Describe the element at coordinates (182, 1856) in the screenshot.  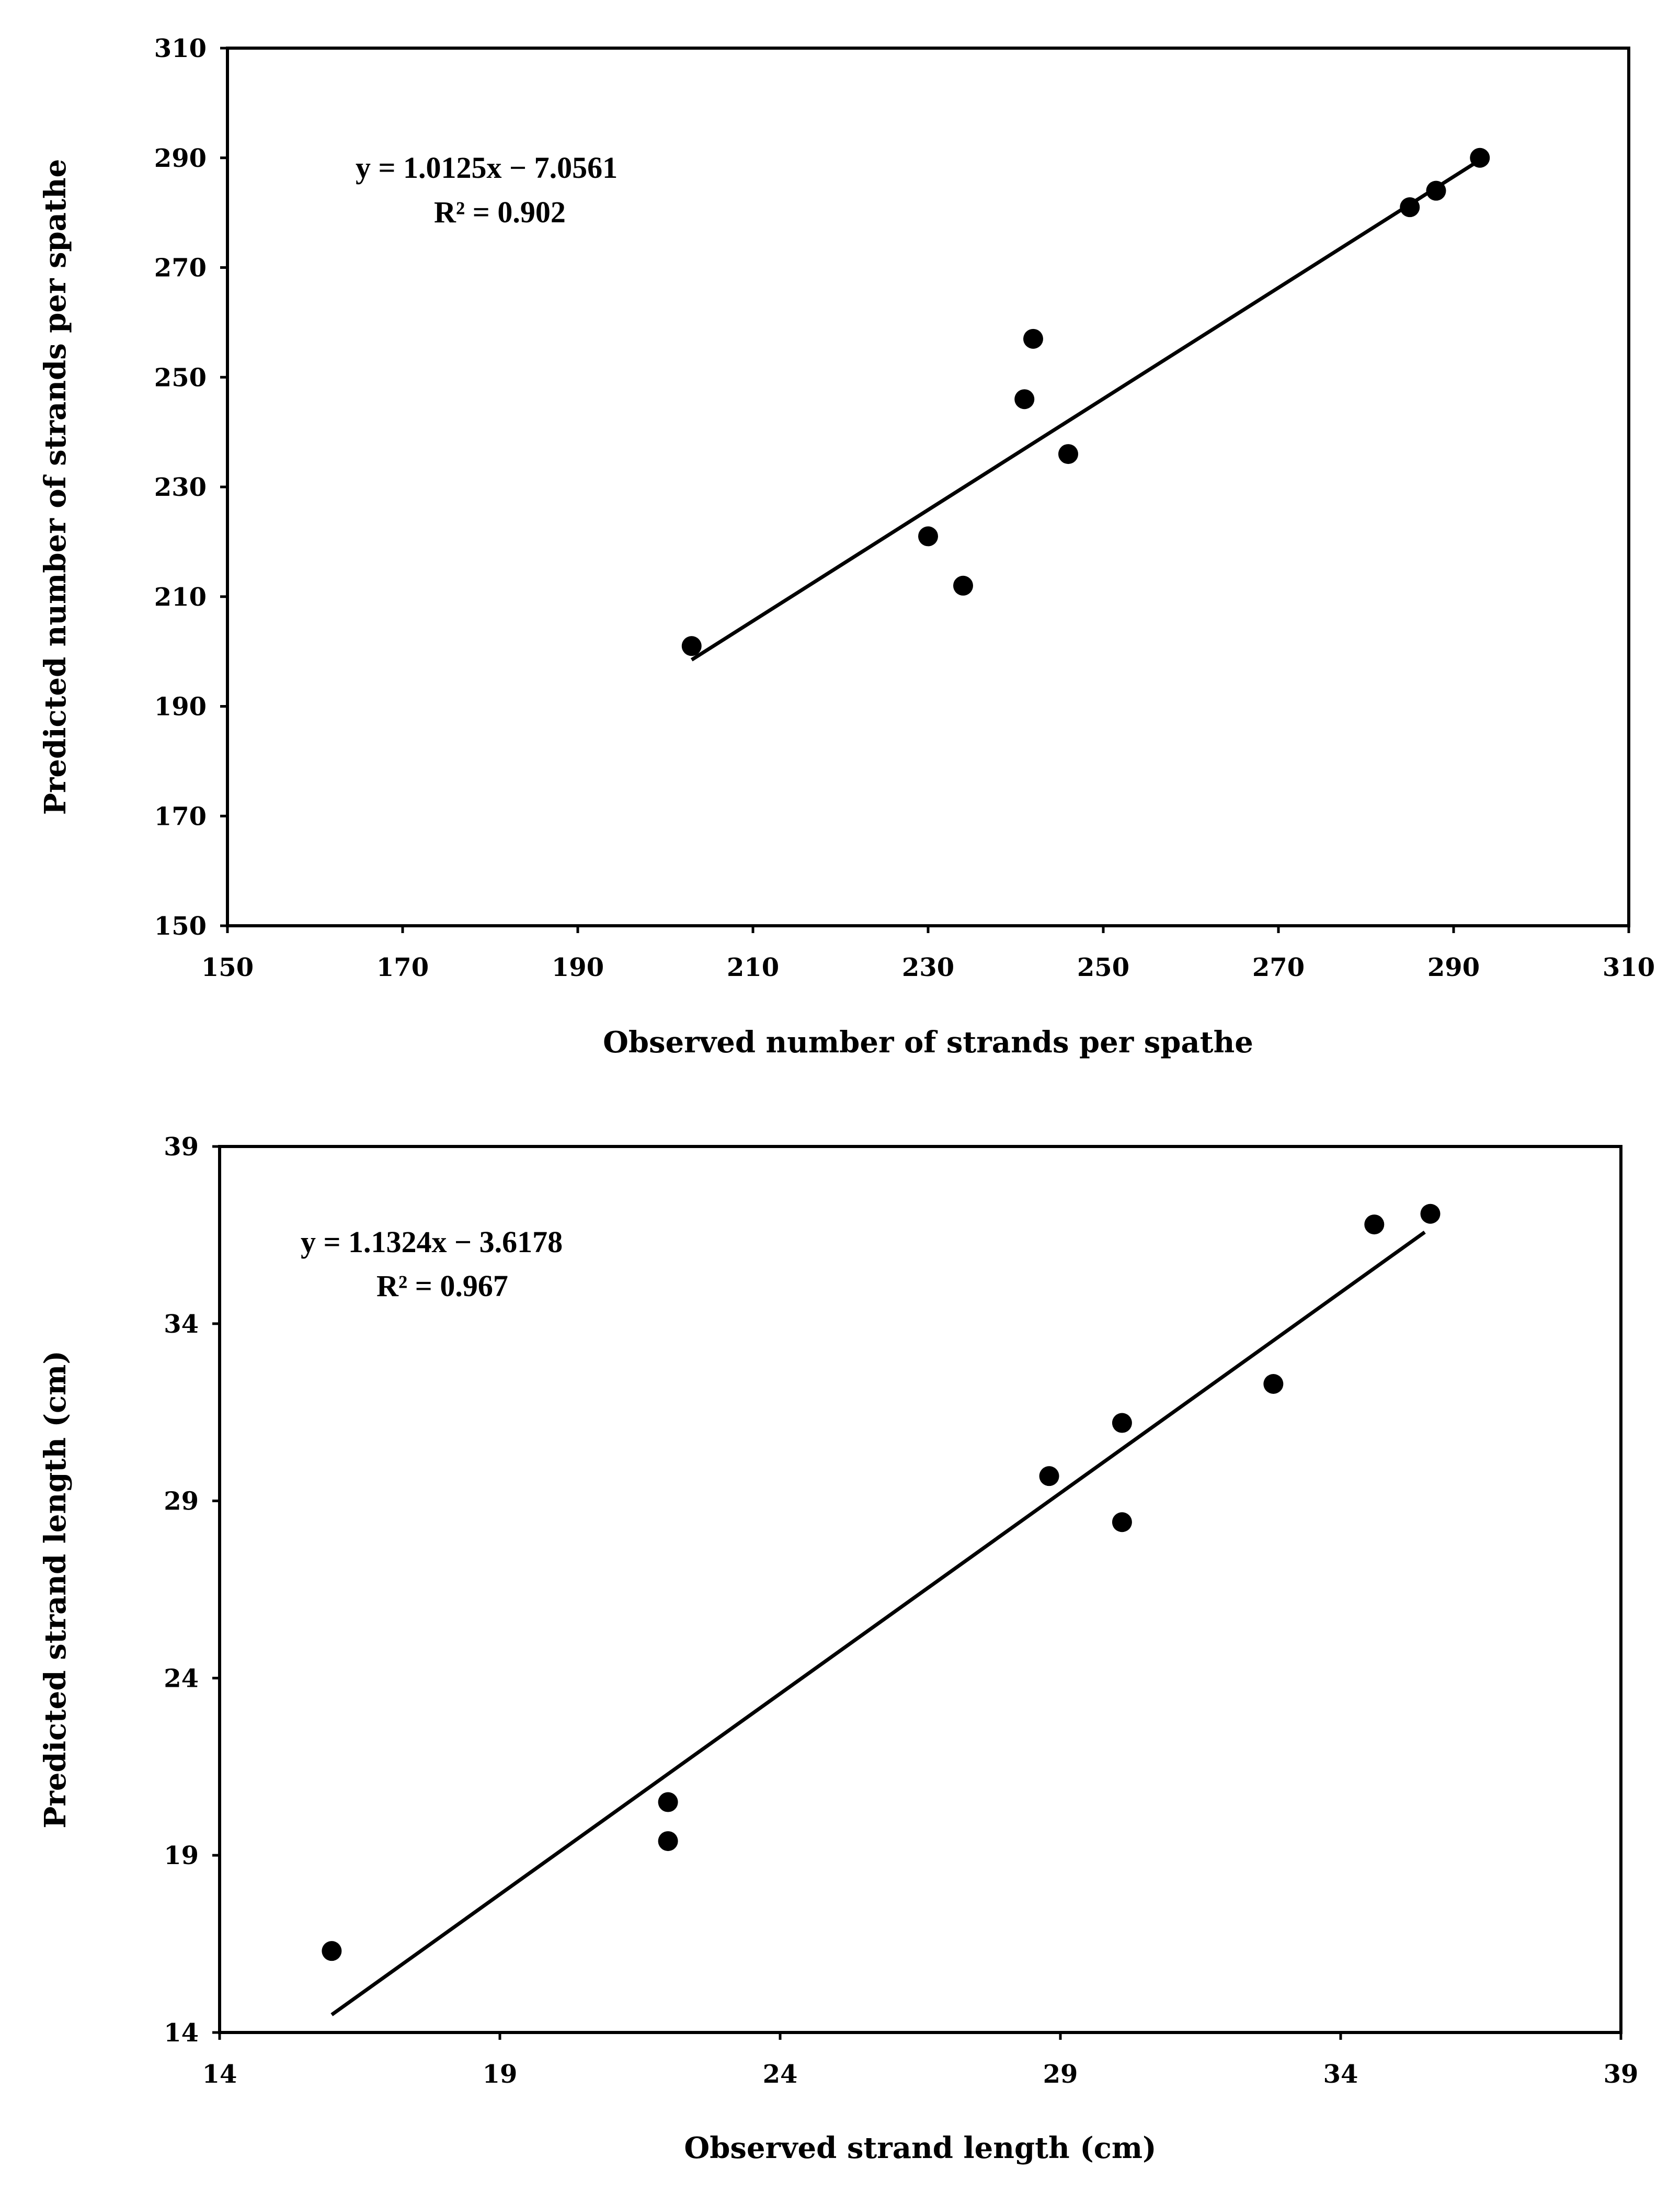
I see `y-tick-label: 19` at that location.